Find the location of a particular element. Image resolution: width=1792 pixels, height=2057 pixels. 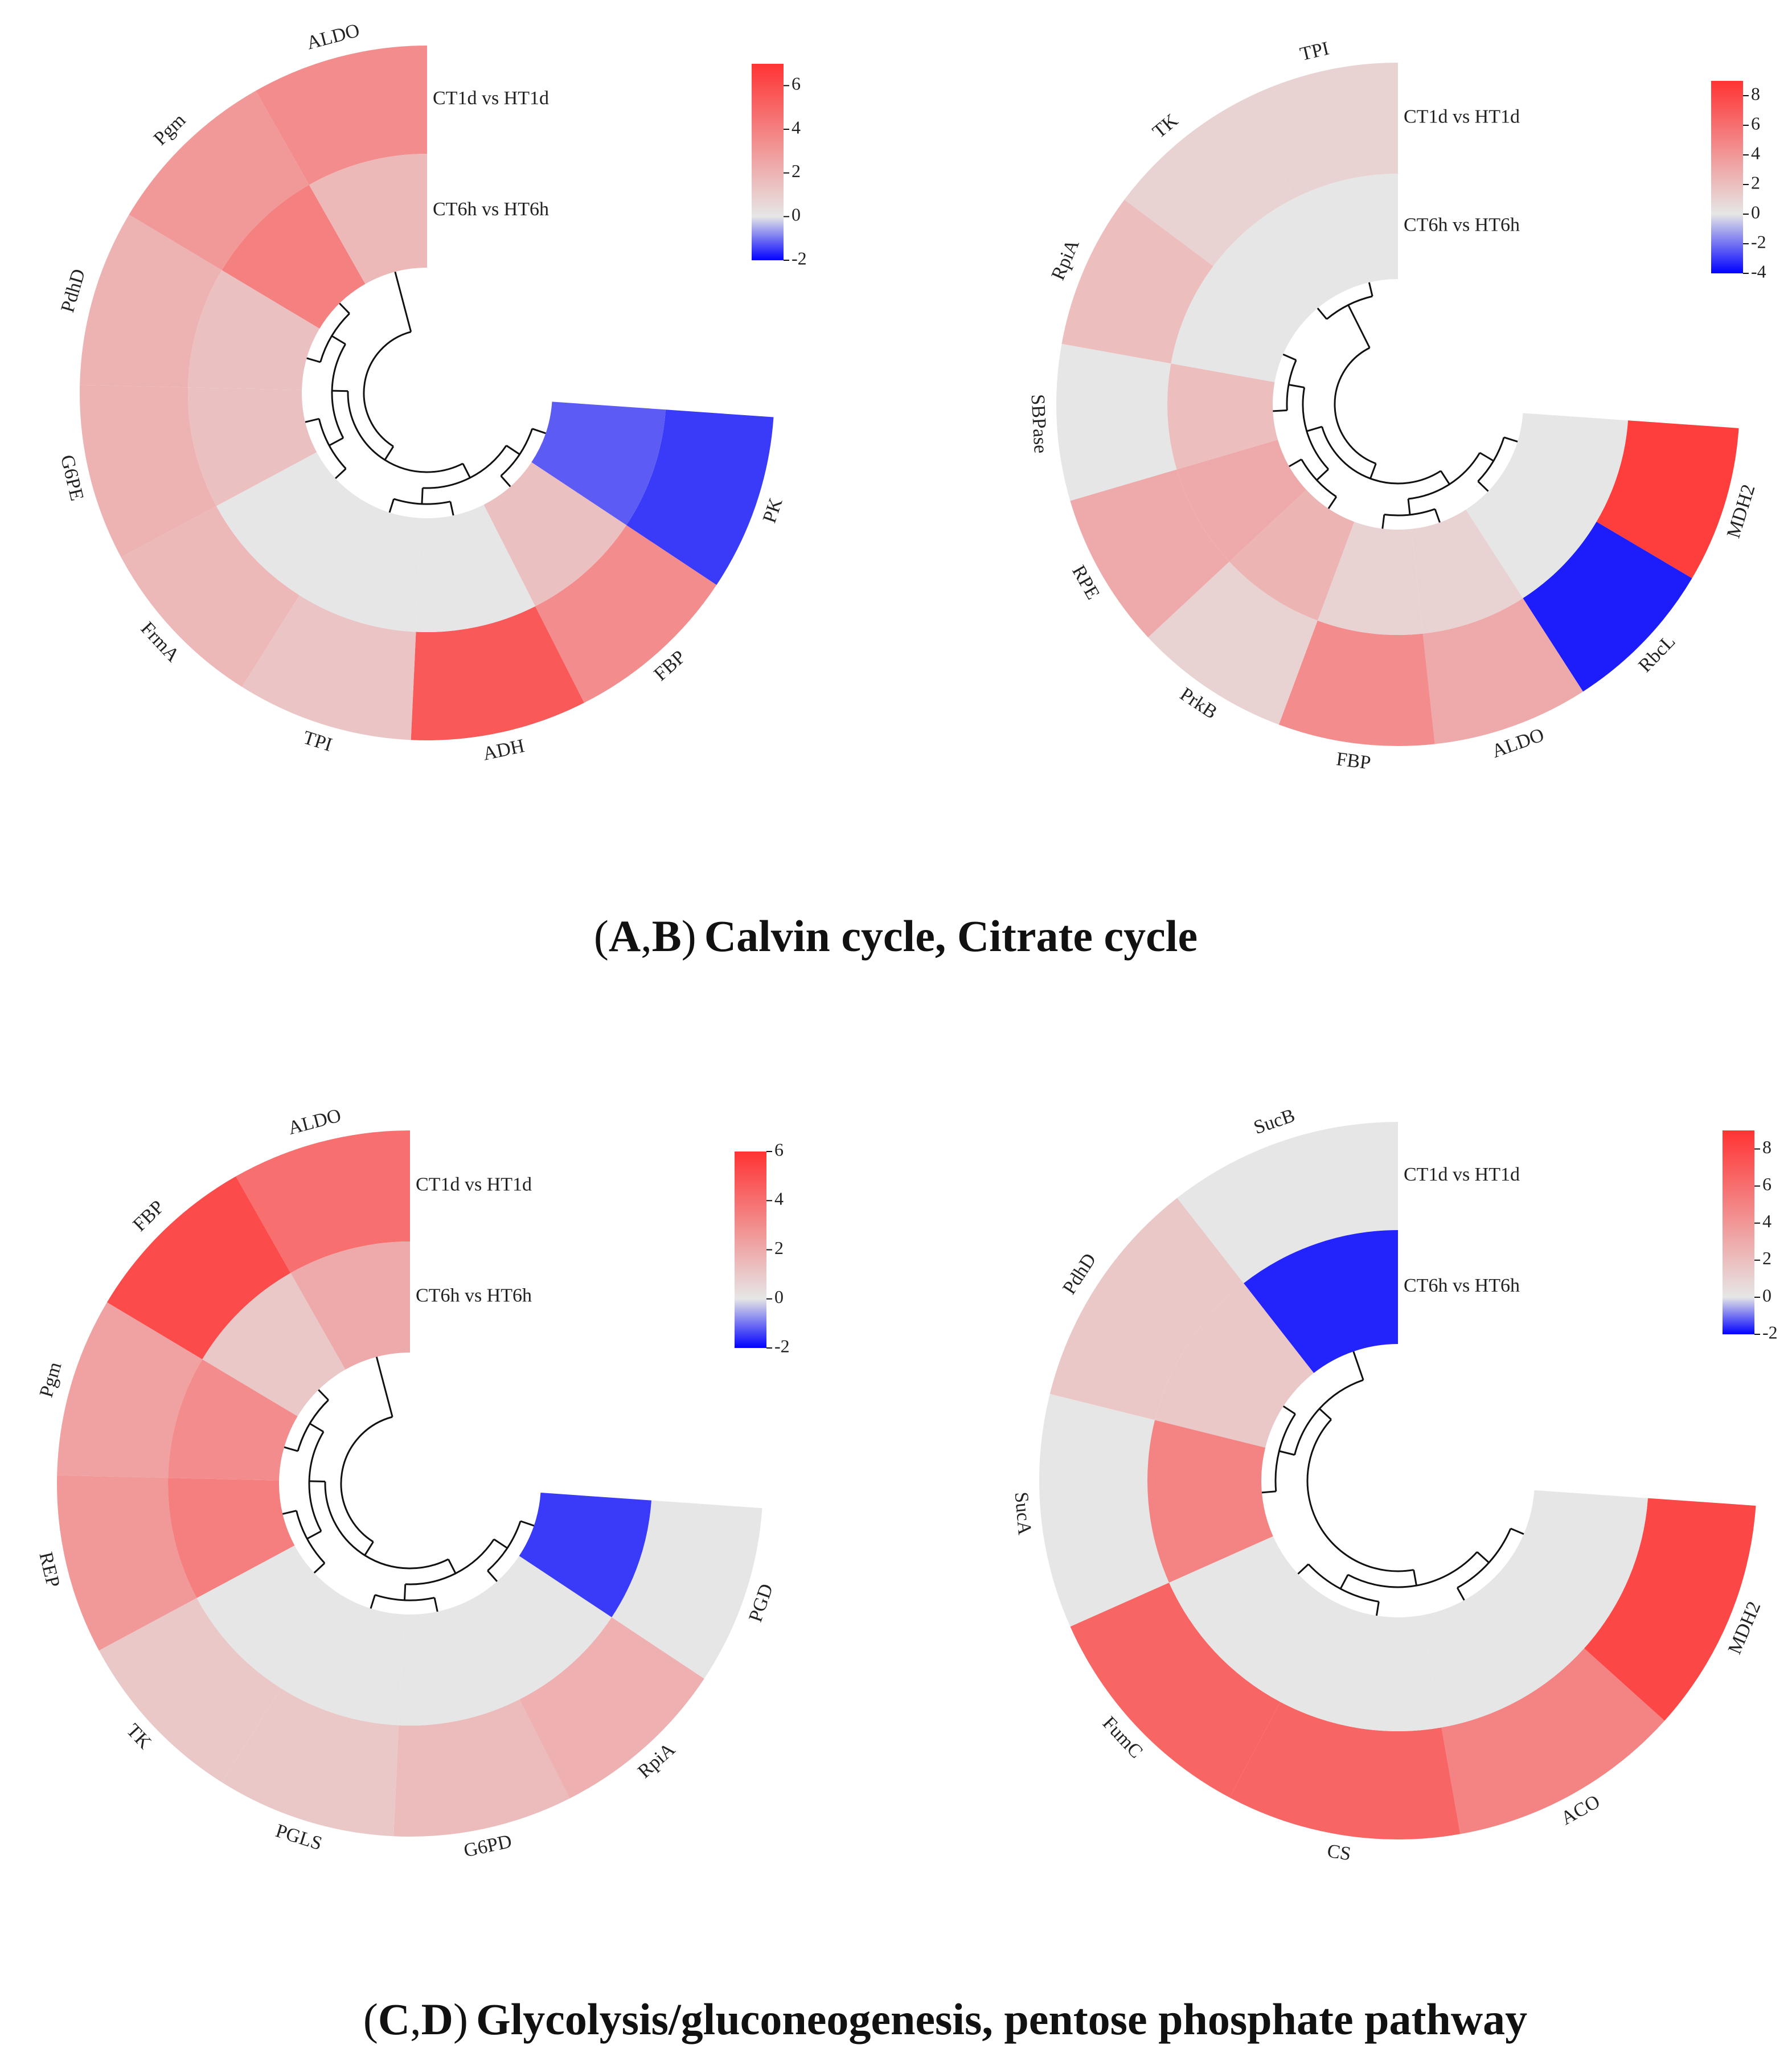

gene-label: FBP is located at coordinates (149, 1216).